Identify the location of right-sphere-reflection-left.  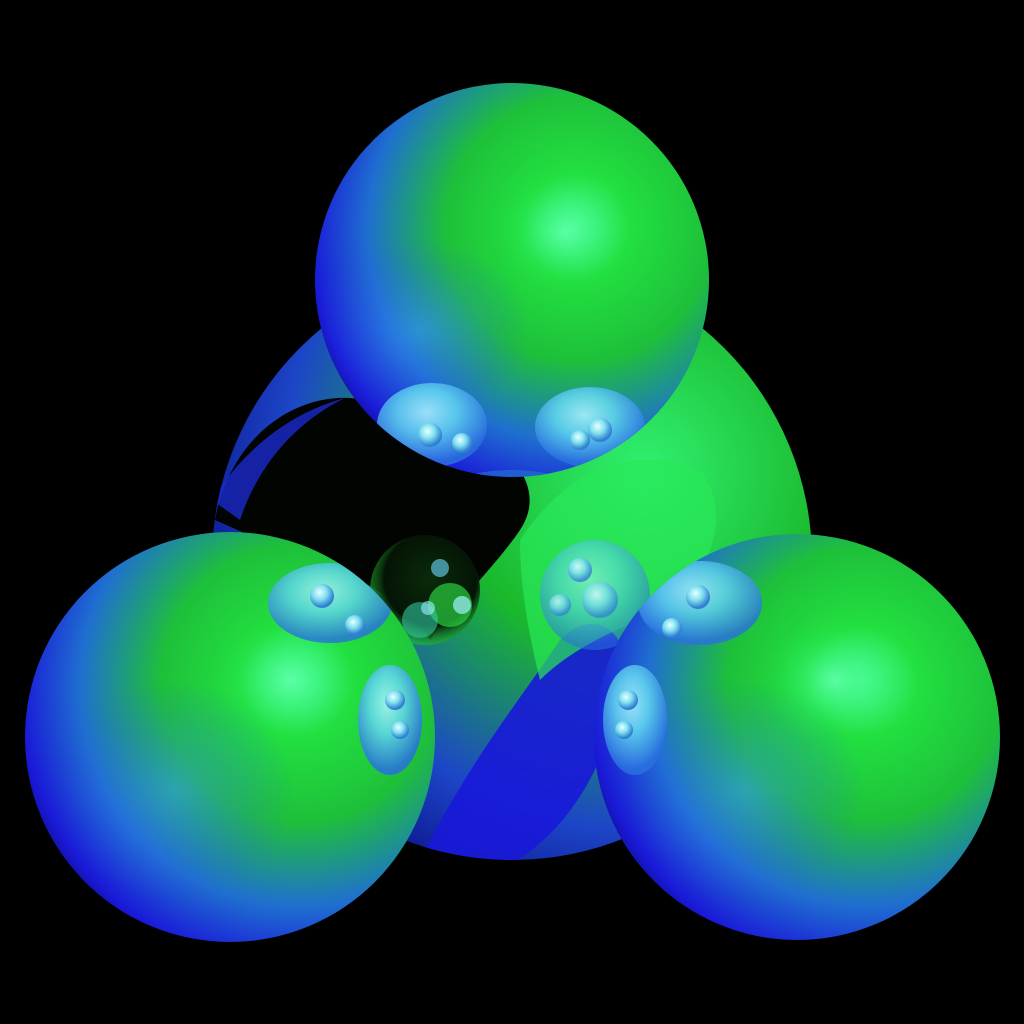
(635, 720).